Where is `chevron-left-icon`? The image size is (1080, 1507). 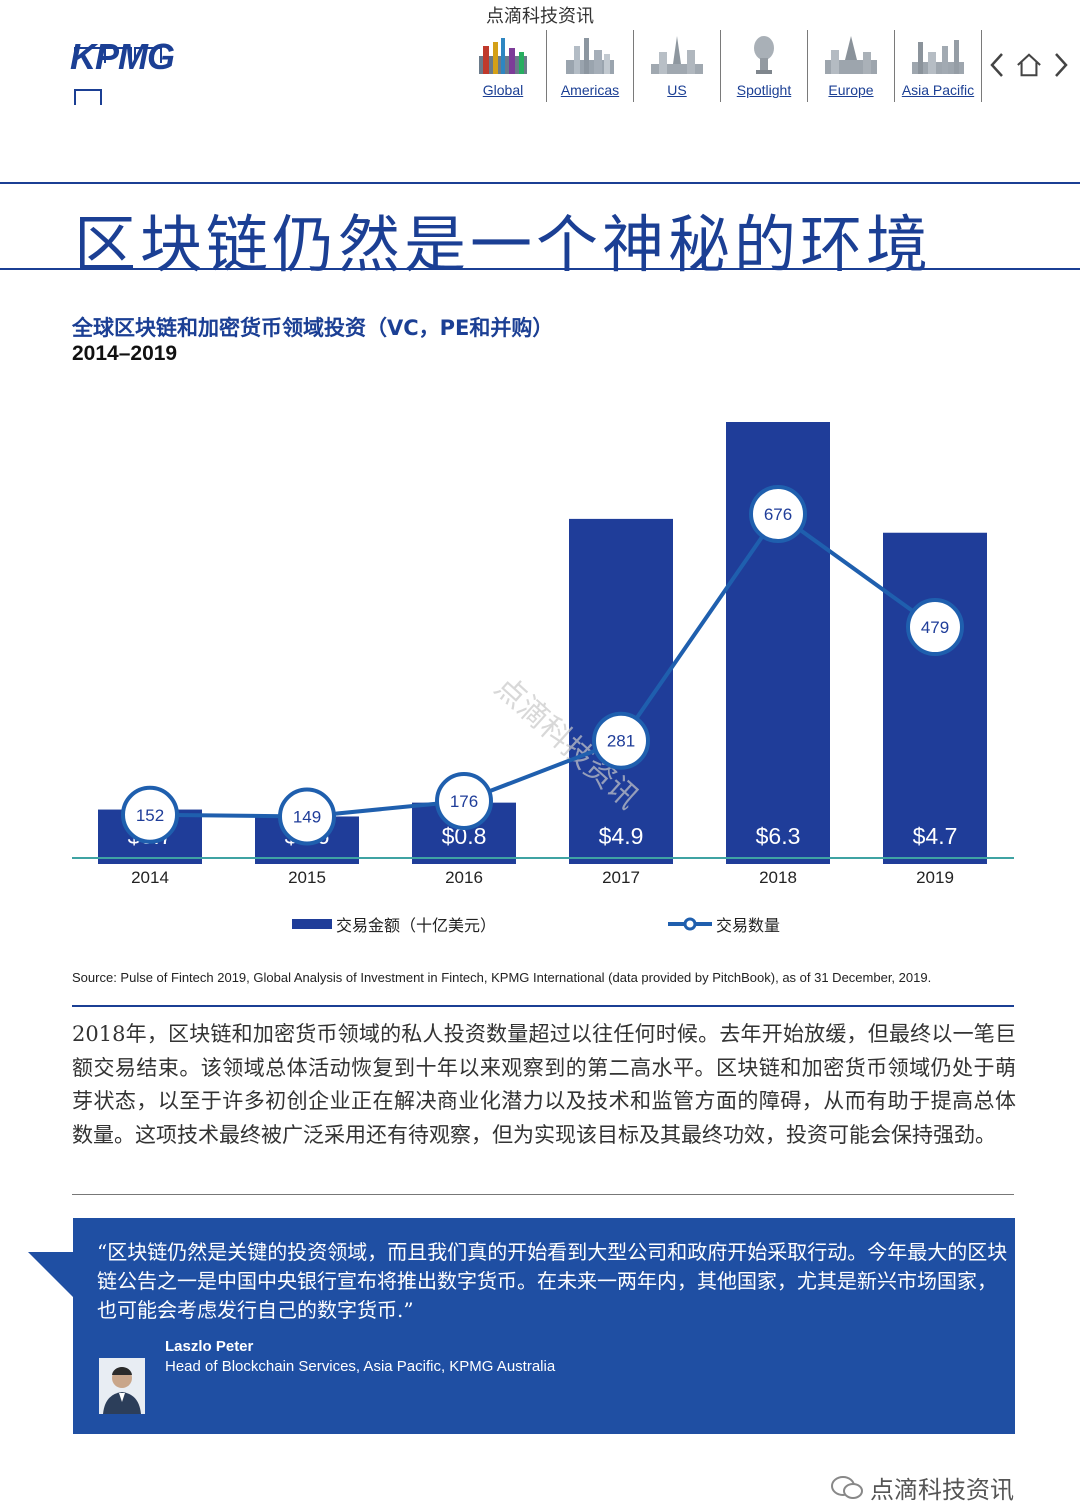
chevron-left-icon is located at coordinates (996, 65).